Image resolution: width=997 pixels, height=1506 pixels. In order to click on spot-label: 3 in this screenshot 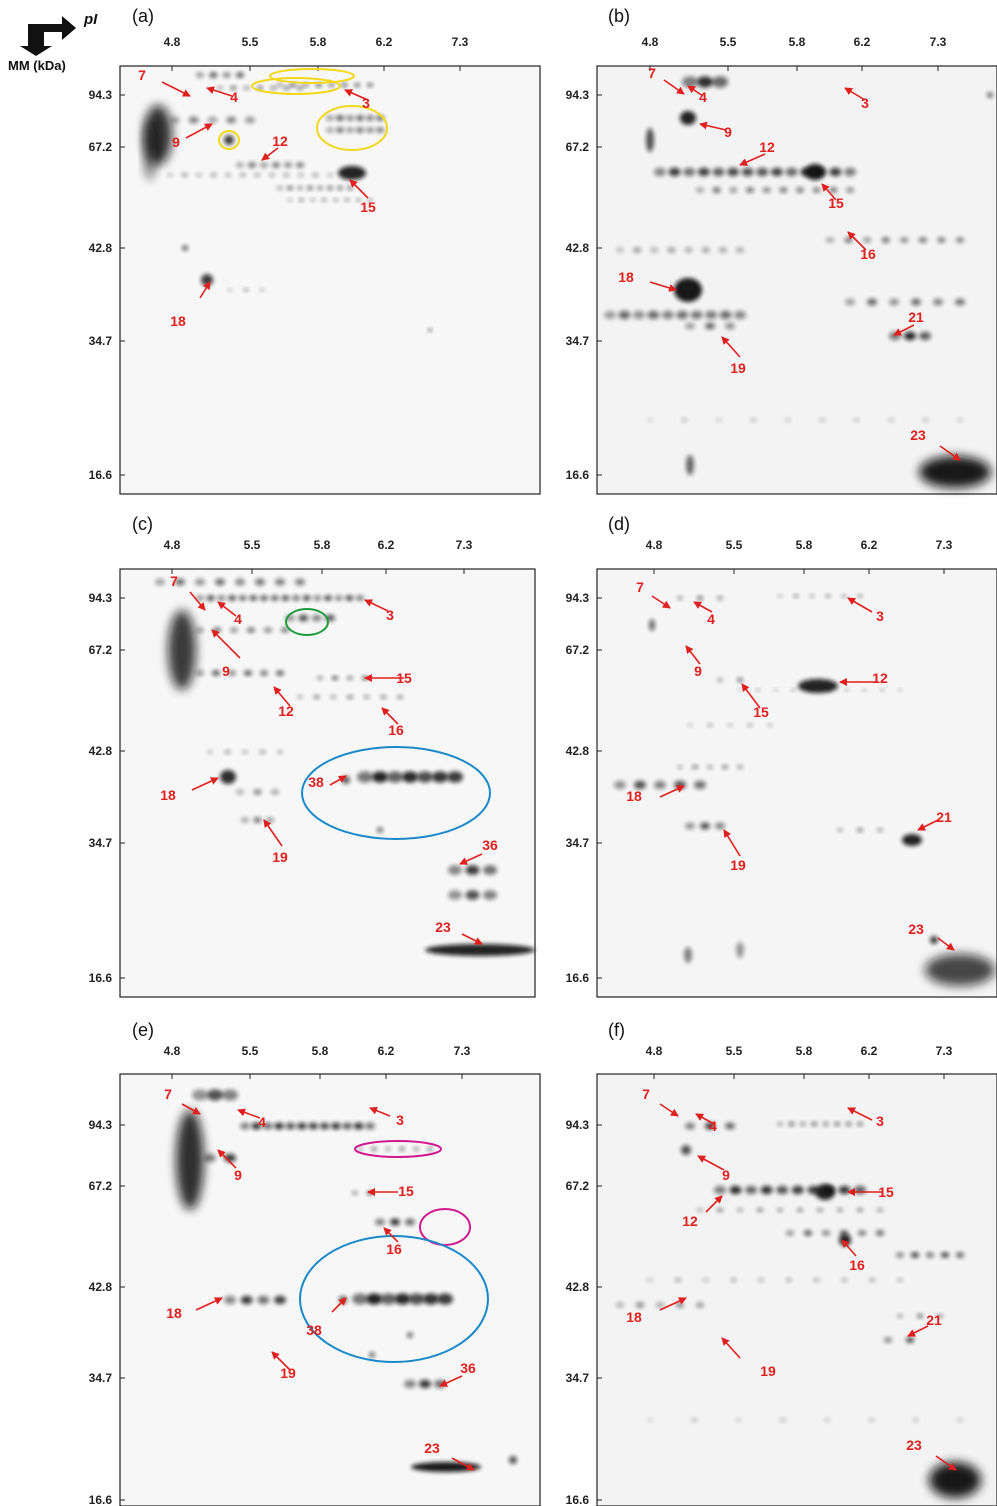, I will do `click(880, 1121)`.